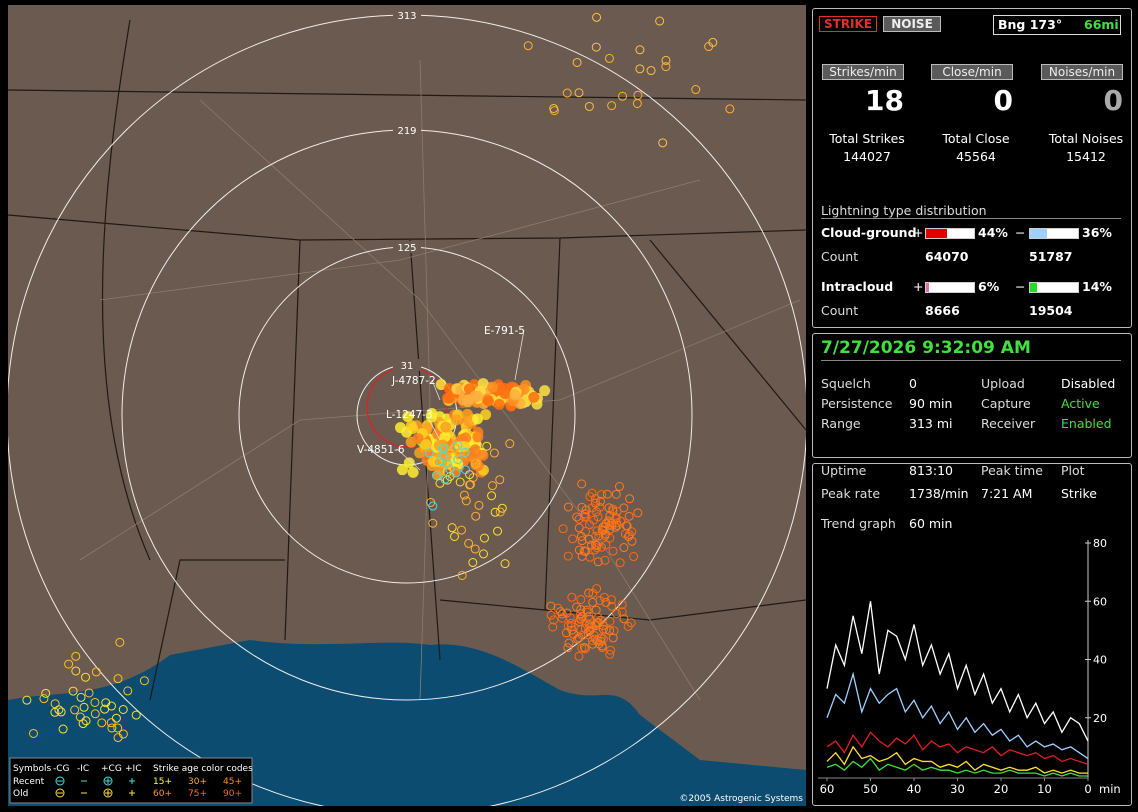 This screenshot has width=1138, height=812. Describe the element at coordinates (83, 769) in the screenshot. I see `legend-header: -IC` at that location.